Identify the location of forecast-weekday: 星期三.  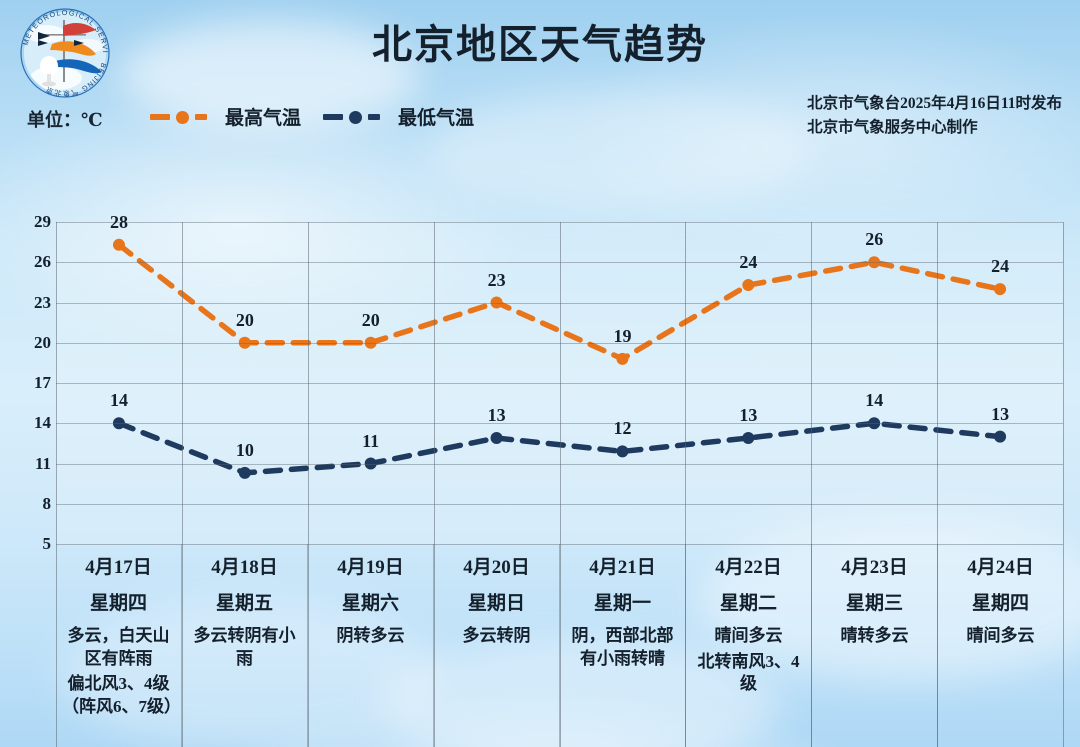
(874, 603).